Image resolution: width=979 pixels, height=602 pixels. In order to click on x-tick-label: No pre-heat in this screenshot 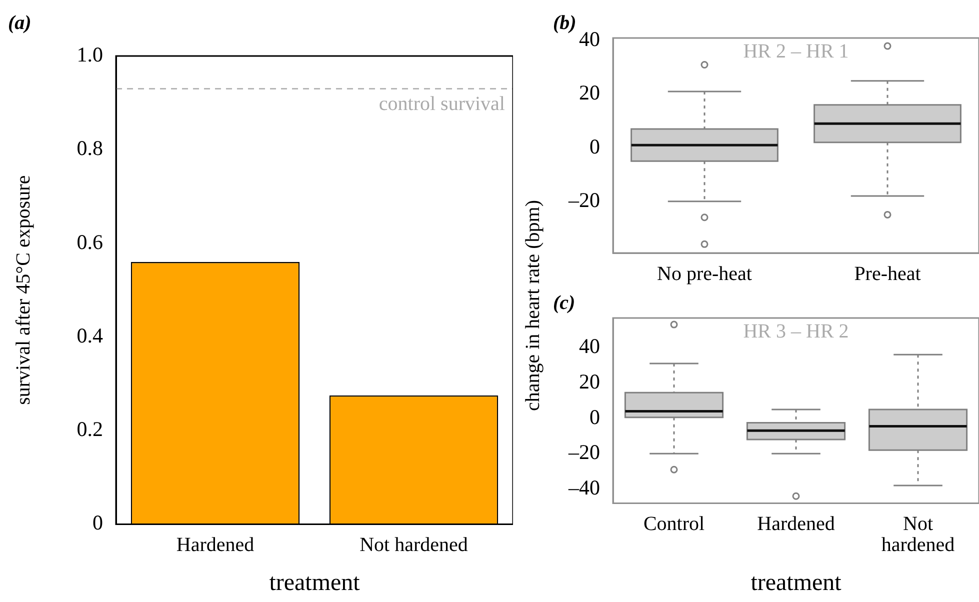, I will do `click(704, 273)`.